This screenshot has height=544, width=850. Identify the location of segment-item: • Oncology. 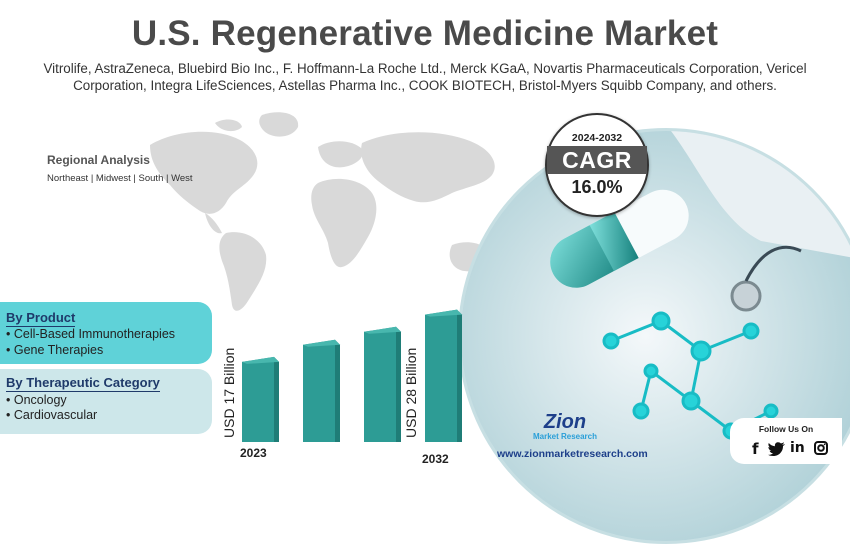
(36, 400).